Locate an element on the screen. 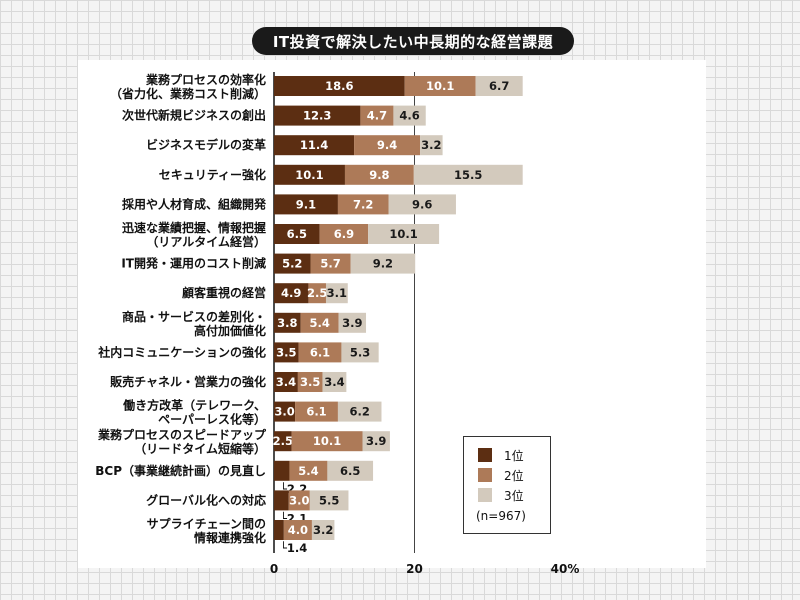  legend-label-3: 3位 is located at coordinates (514, 495).